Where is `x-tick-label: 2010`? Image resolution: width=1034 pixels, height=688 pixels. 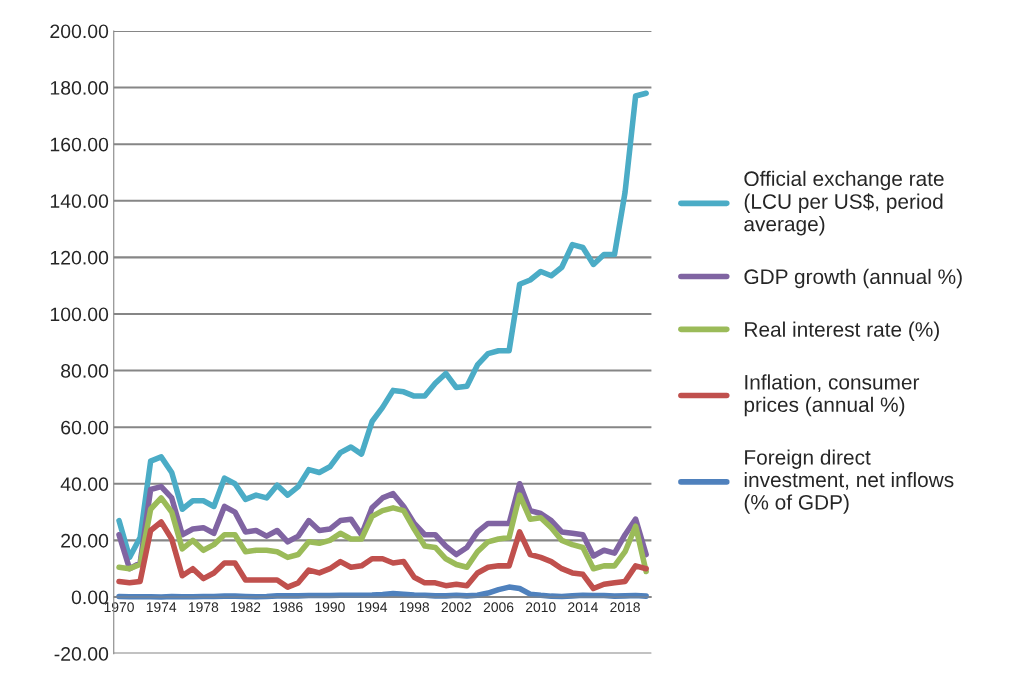
x-tick-label: 2010 is located at coordinates (540, 607).